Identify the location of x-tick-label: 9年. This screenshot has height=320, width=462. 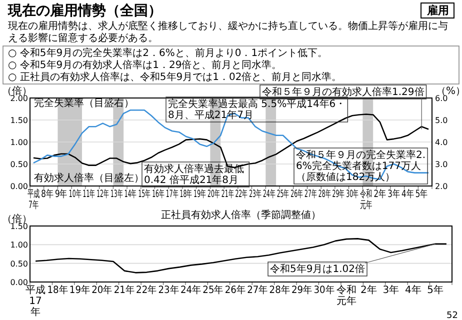
(61, 194).